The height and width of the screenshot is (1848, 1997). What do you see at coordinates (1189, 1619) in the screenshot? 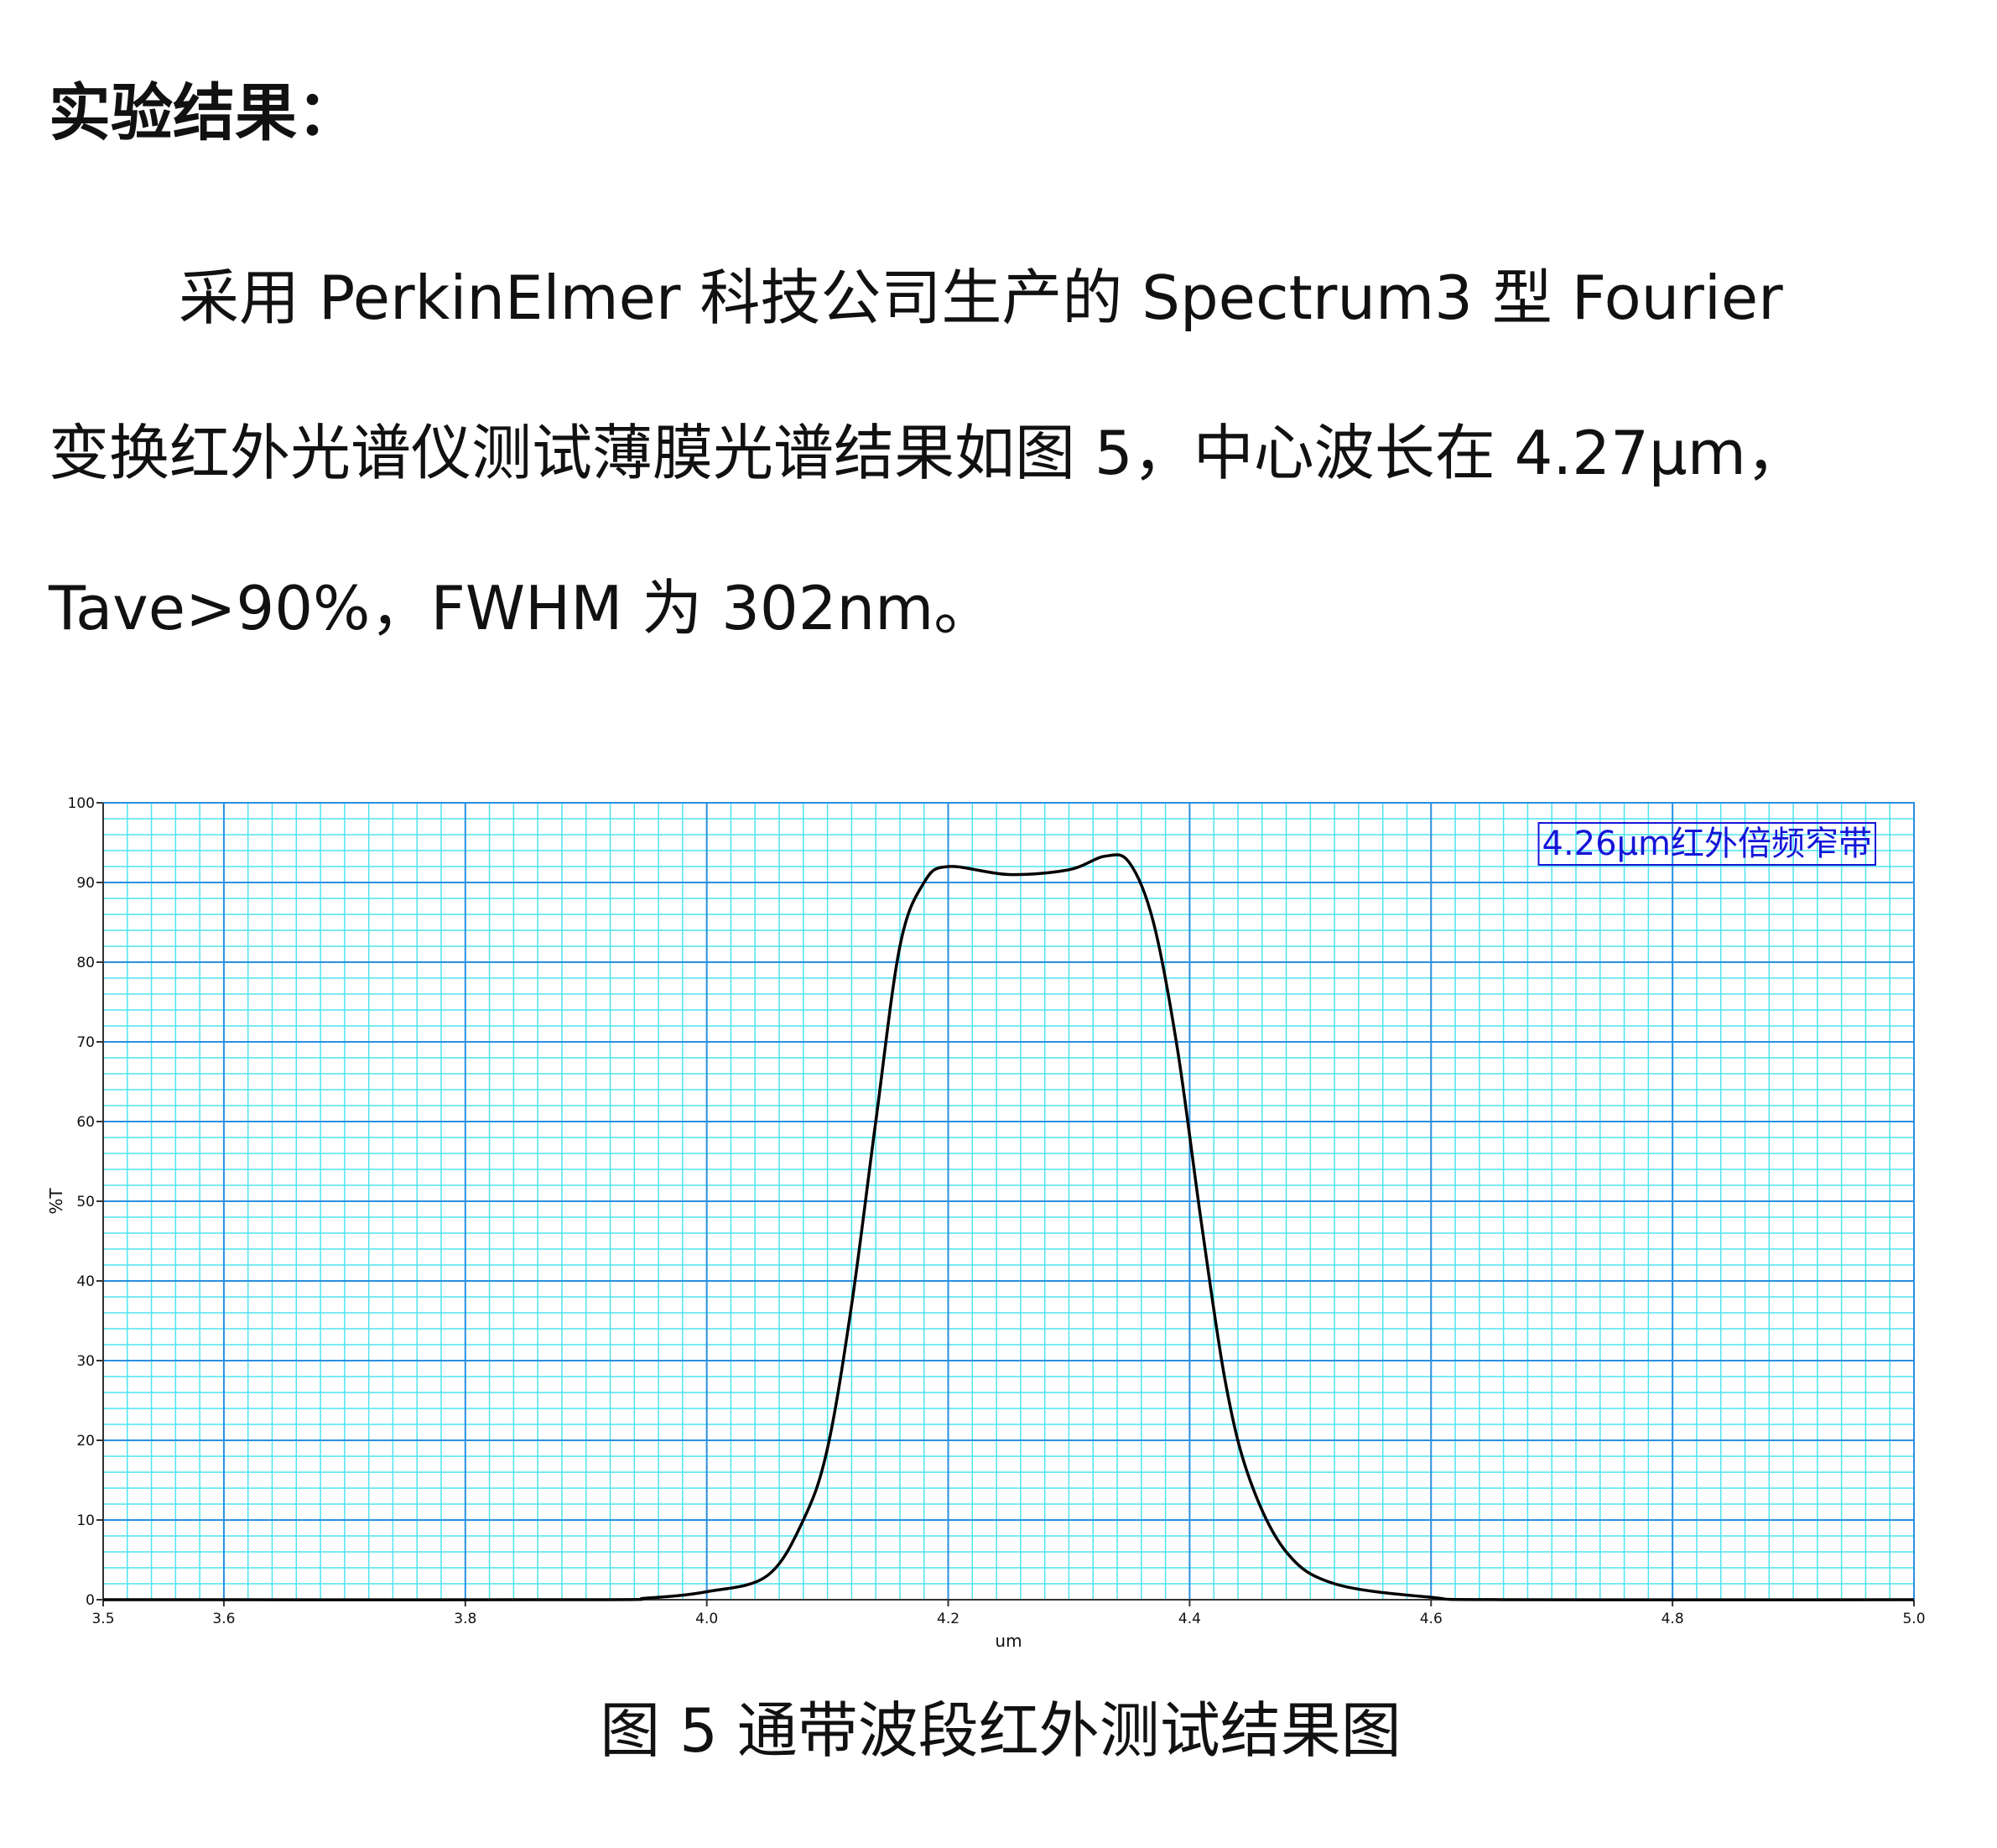
I see `x-tick-label: 4.4` at bounding box center [1189, 1619].